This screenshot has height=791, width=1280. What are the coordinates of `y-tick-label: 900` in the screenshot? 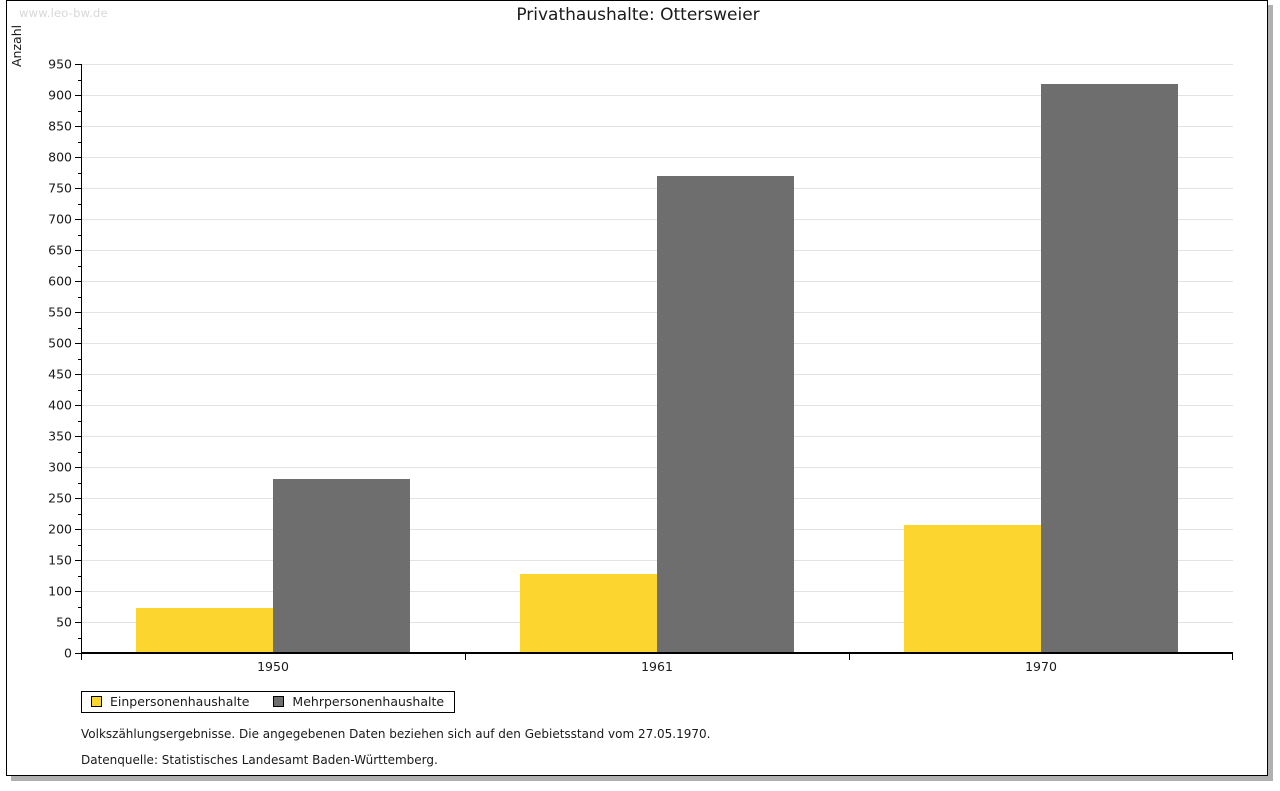 It's located at (60, 95).